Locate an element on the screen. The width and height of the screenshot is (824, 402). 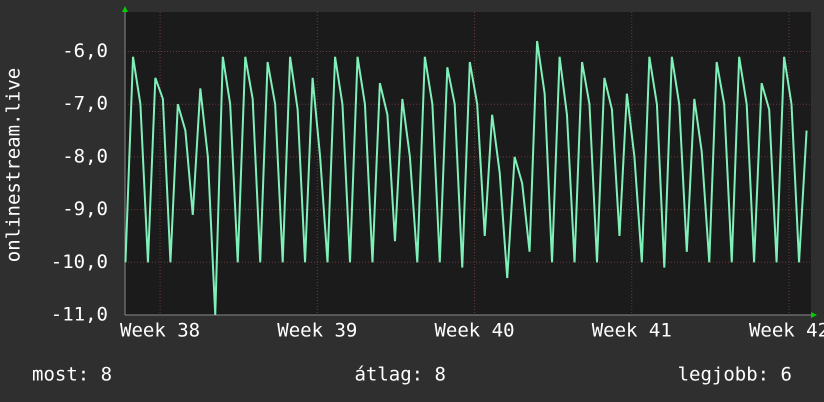
legend-entry: most: 8 is located at coordinates (72, 375).